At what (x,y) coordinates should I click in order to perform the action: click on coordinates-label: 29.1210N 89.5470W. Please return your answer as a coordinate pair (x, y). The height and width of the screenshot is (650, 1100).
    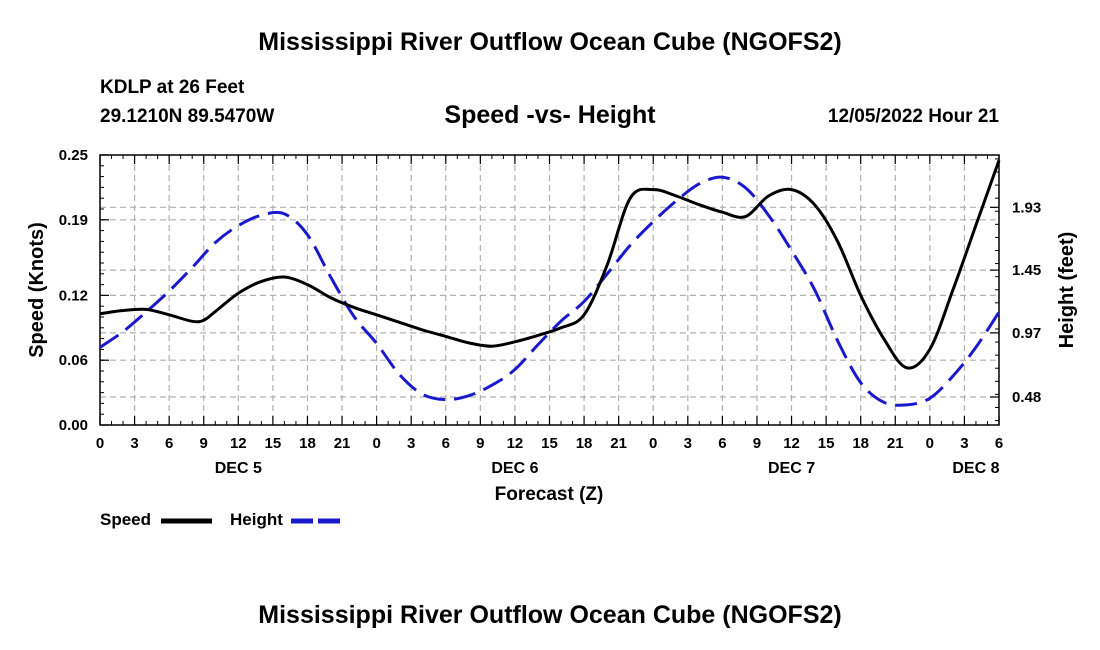
    Looking at the image, I should click on (187, 116).